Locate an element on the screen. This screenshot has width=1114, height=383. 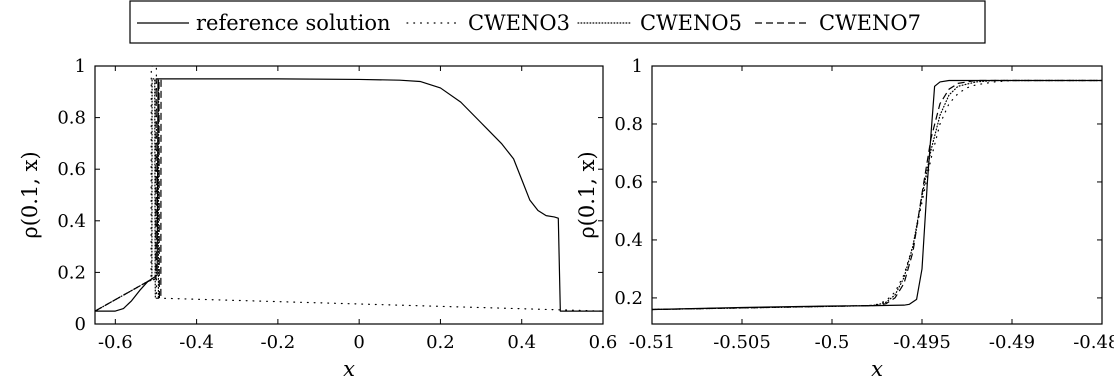
x-tick-label: -0.4 is located at coordinates (196, 342).